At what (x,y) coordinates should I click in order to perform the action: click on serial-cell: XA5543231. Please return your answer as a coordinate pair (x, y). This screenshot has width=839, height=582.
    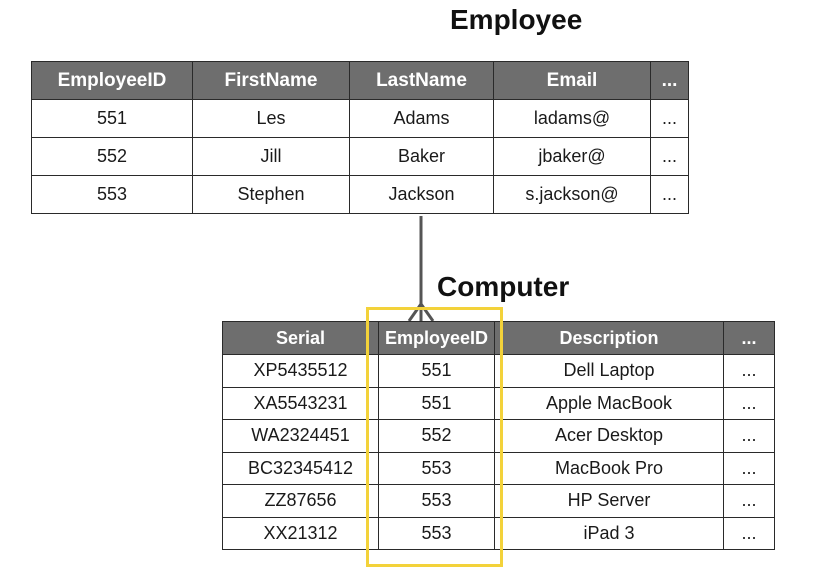
    Looking at the image, I should click on (300, 403).